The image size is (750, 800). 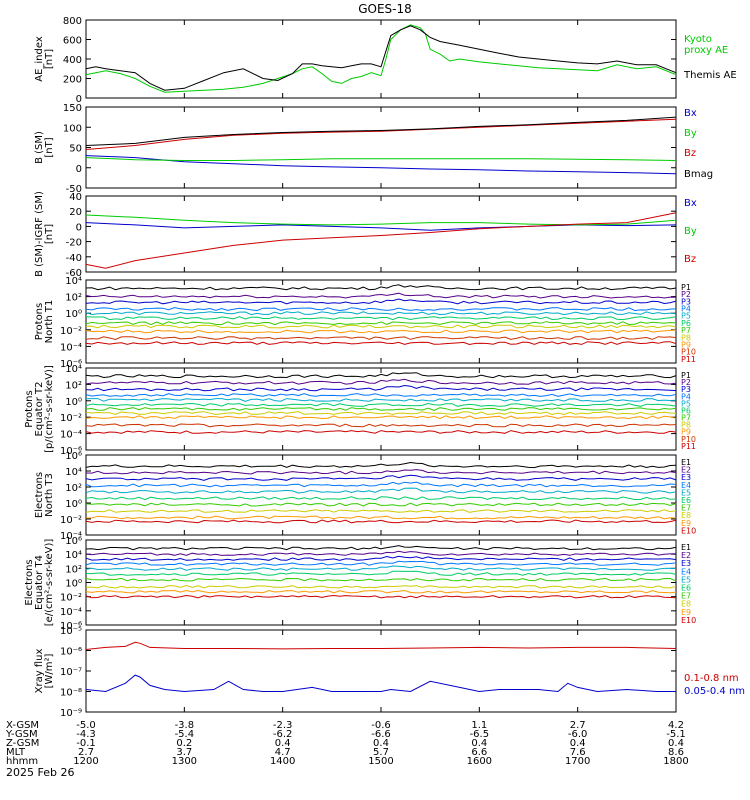 I want to click on axis-row-value: 4.7, so click(x=283, y=752).